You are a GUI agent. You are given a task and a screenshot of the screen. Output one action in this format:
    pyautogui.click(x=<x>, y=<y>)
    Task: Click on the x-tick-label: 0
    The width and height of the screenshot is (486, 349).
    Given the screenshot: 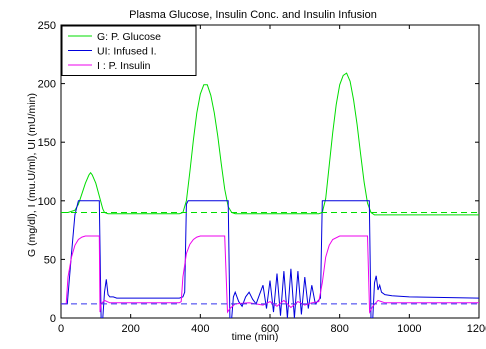 What is the action you would take?
    pyautogui.click(x=61, y=329)
    